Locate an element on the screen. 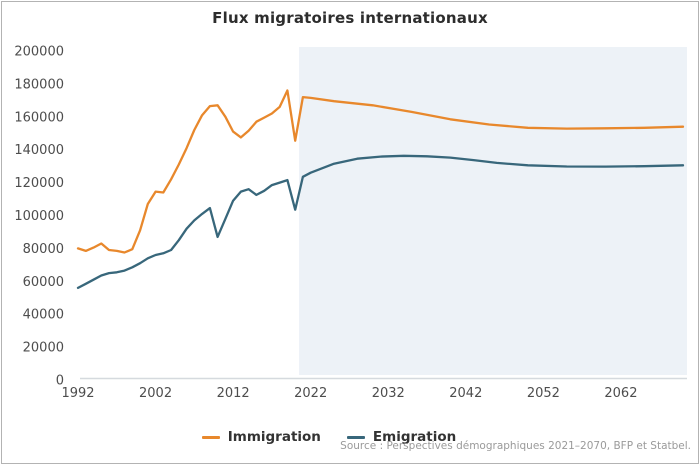 This screenshot has height=467, width=700. x-tick-label: 1992 is located at coordinates (77, 393).